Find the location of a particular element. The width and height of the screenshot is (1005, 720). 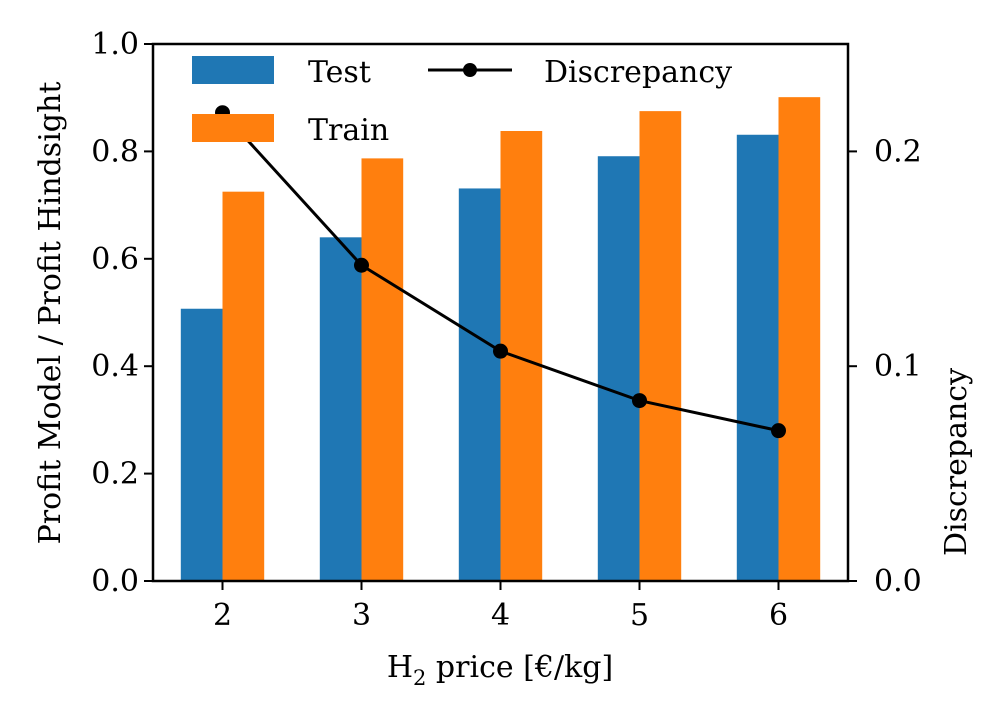

y2-axis-label: Discrepancy is located at coordinates (956, 462).